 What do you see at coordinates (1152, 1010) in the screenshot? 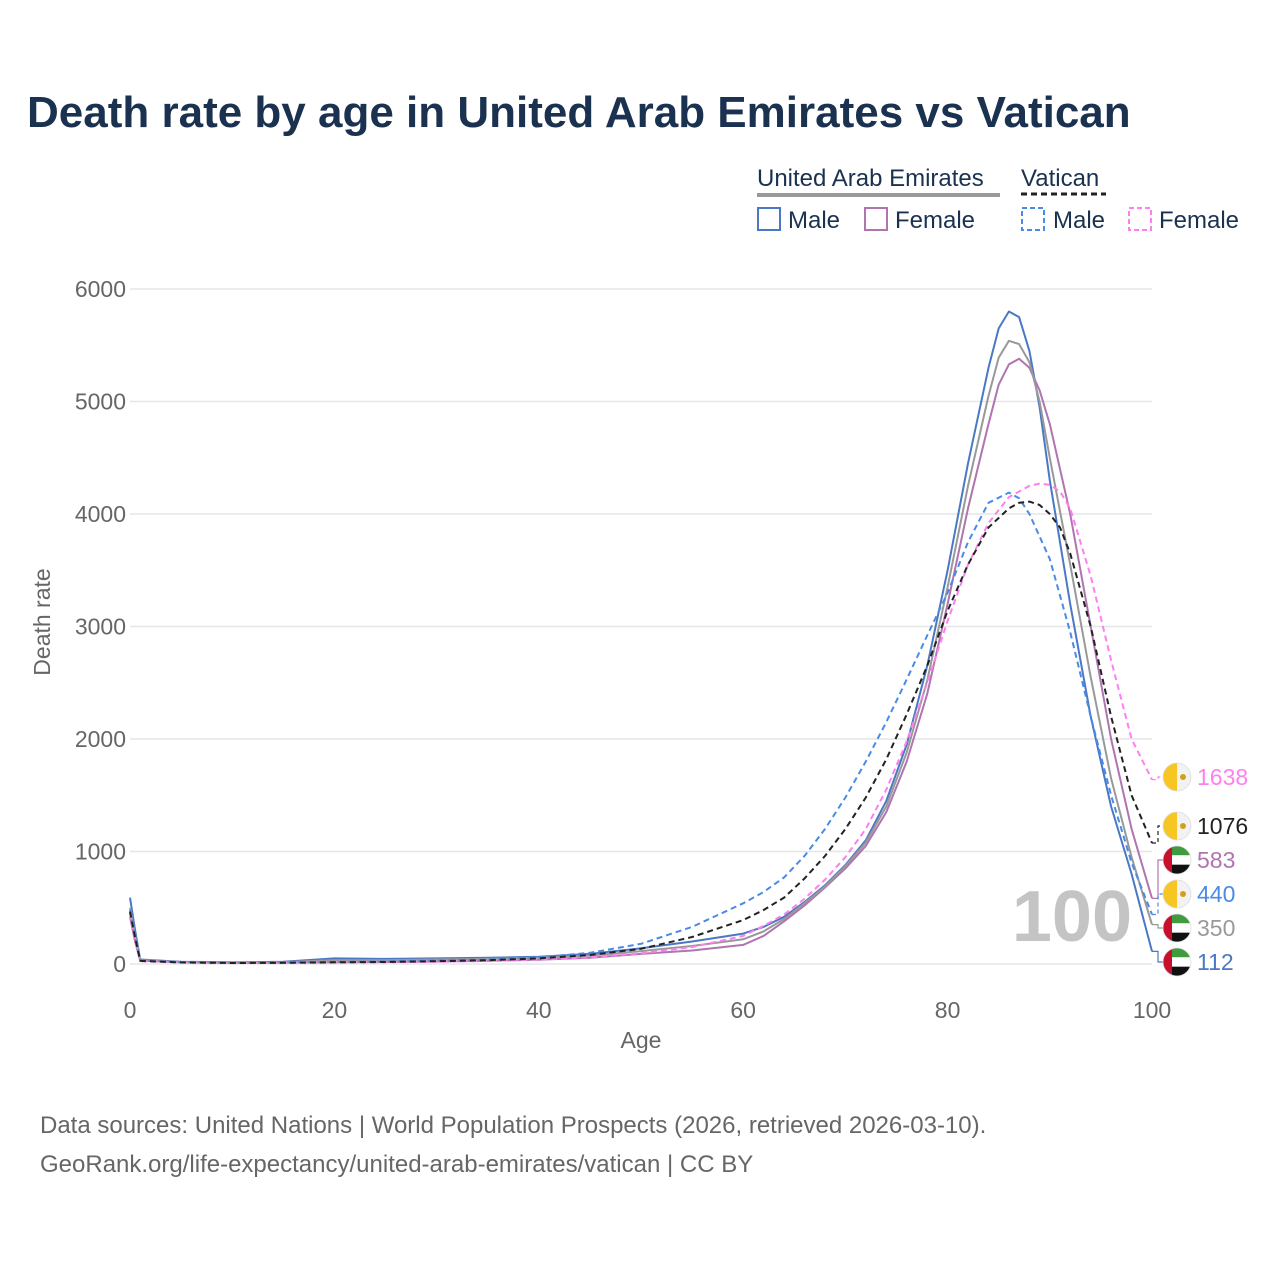
I see `x-tick-label: 100` at bounding box center [1152, 1010].